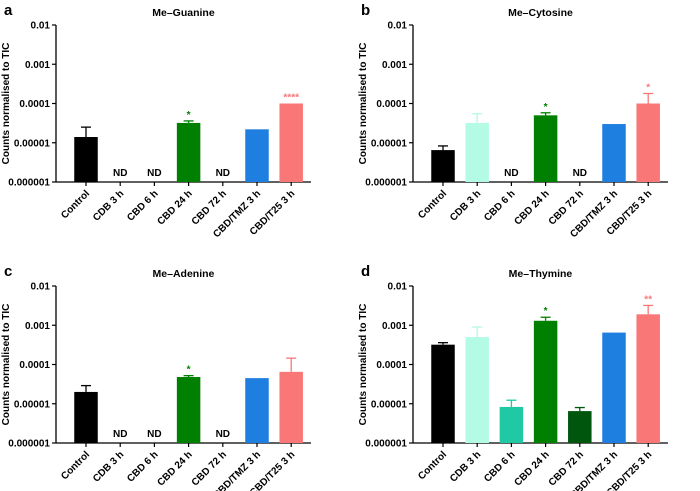 The height and width of the screenshot is (491, 700). Describe the element at coordinates (540, 13) in the screenshot. I see `chart-title: Me–Cytosine` at that location.